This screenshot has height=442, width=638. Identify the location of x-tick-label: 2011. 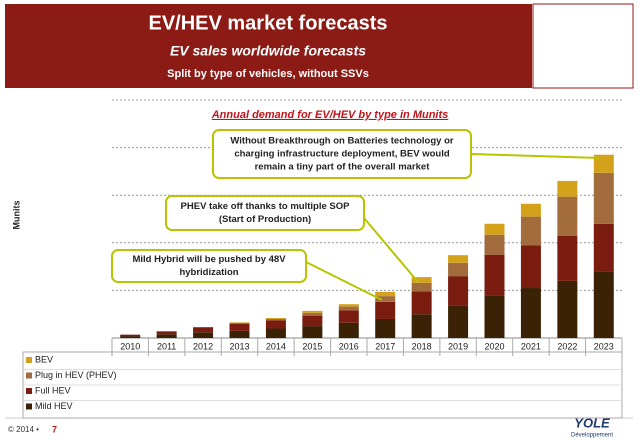
(166, 346).